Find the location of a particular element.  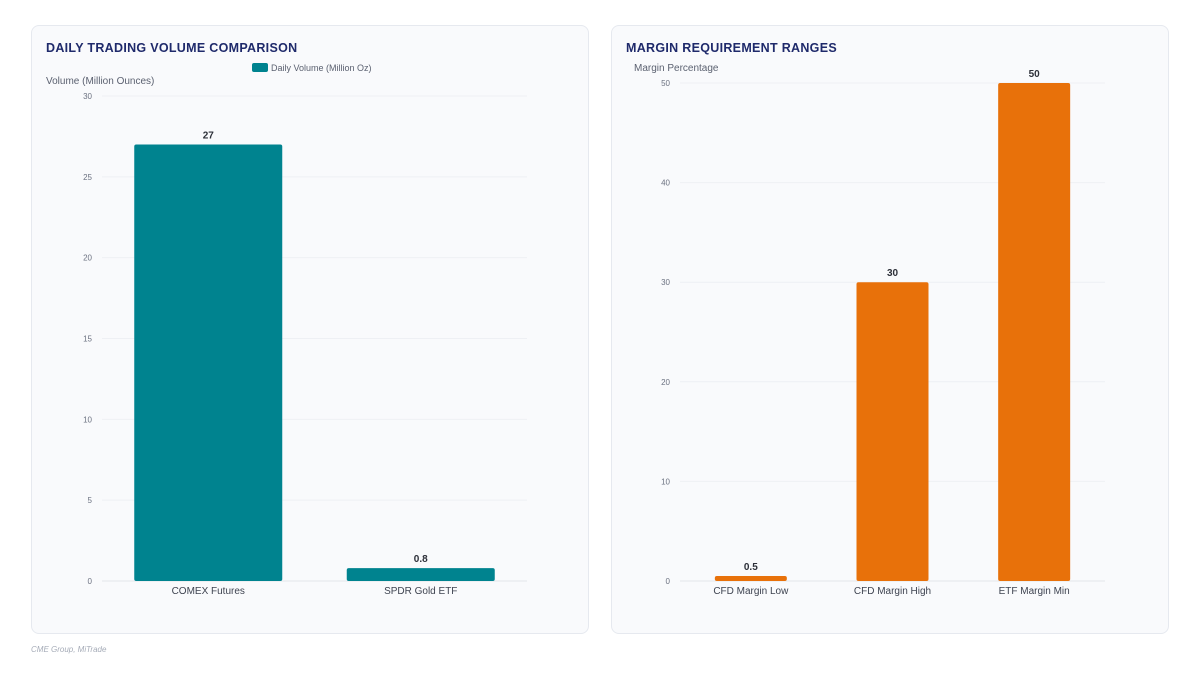

x-tick-label: CFD Margin Low is located at coordinates (751, 591).